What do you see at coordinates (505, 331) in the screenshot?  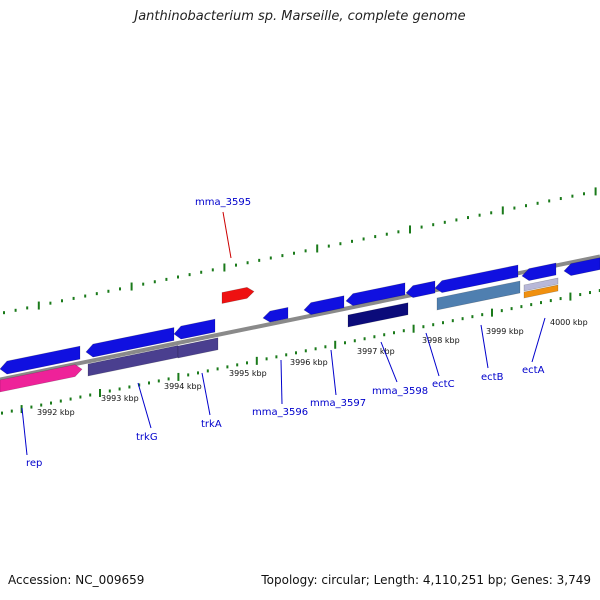 I see `tick-label: 3999 kbp` at bounding box center [505, 331].